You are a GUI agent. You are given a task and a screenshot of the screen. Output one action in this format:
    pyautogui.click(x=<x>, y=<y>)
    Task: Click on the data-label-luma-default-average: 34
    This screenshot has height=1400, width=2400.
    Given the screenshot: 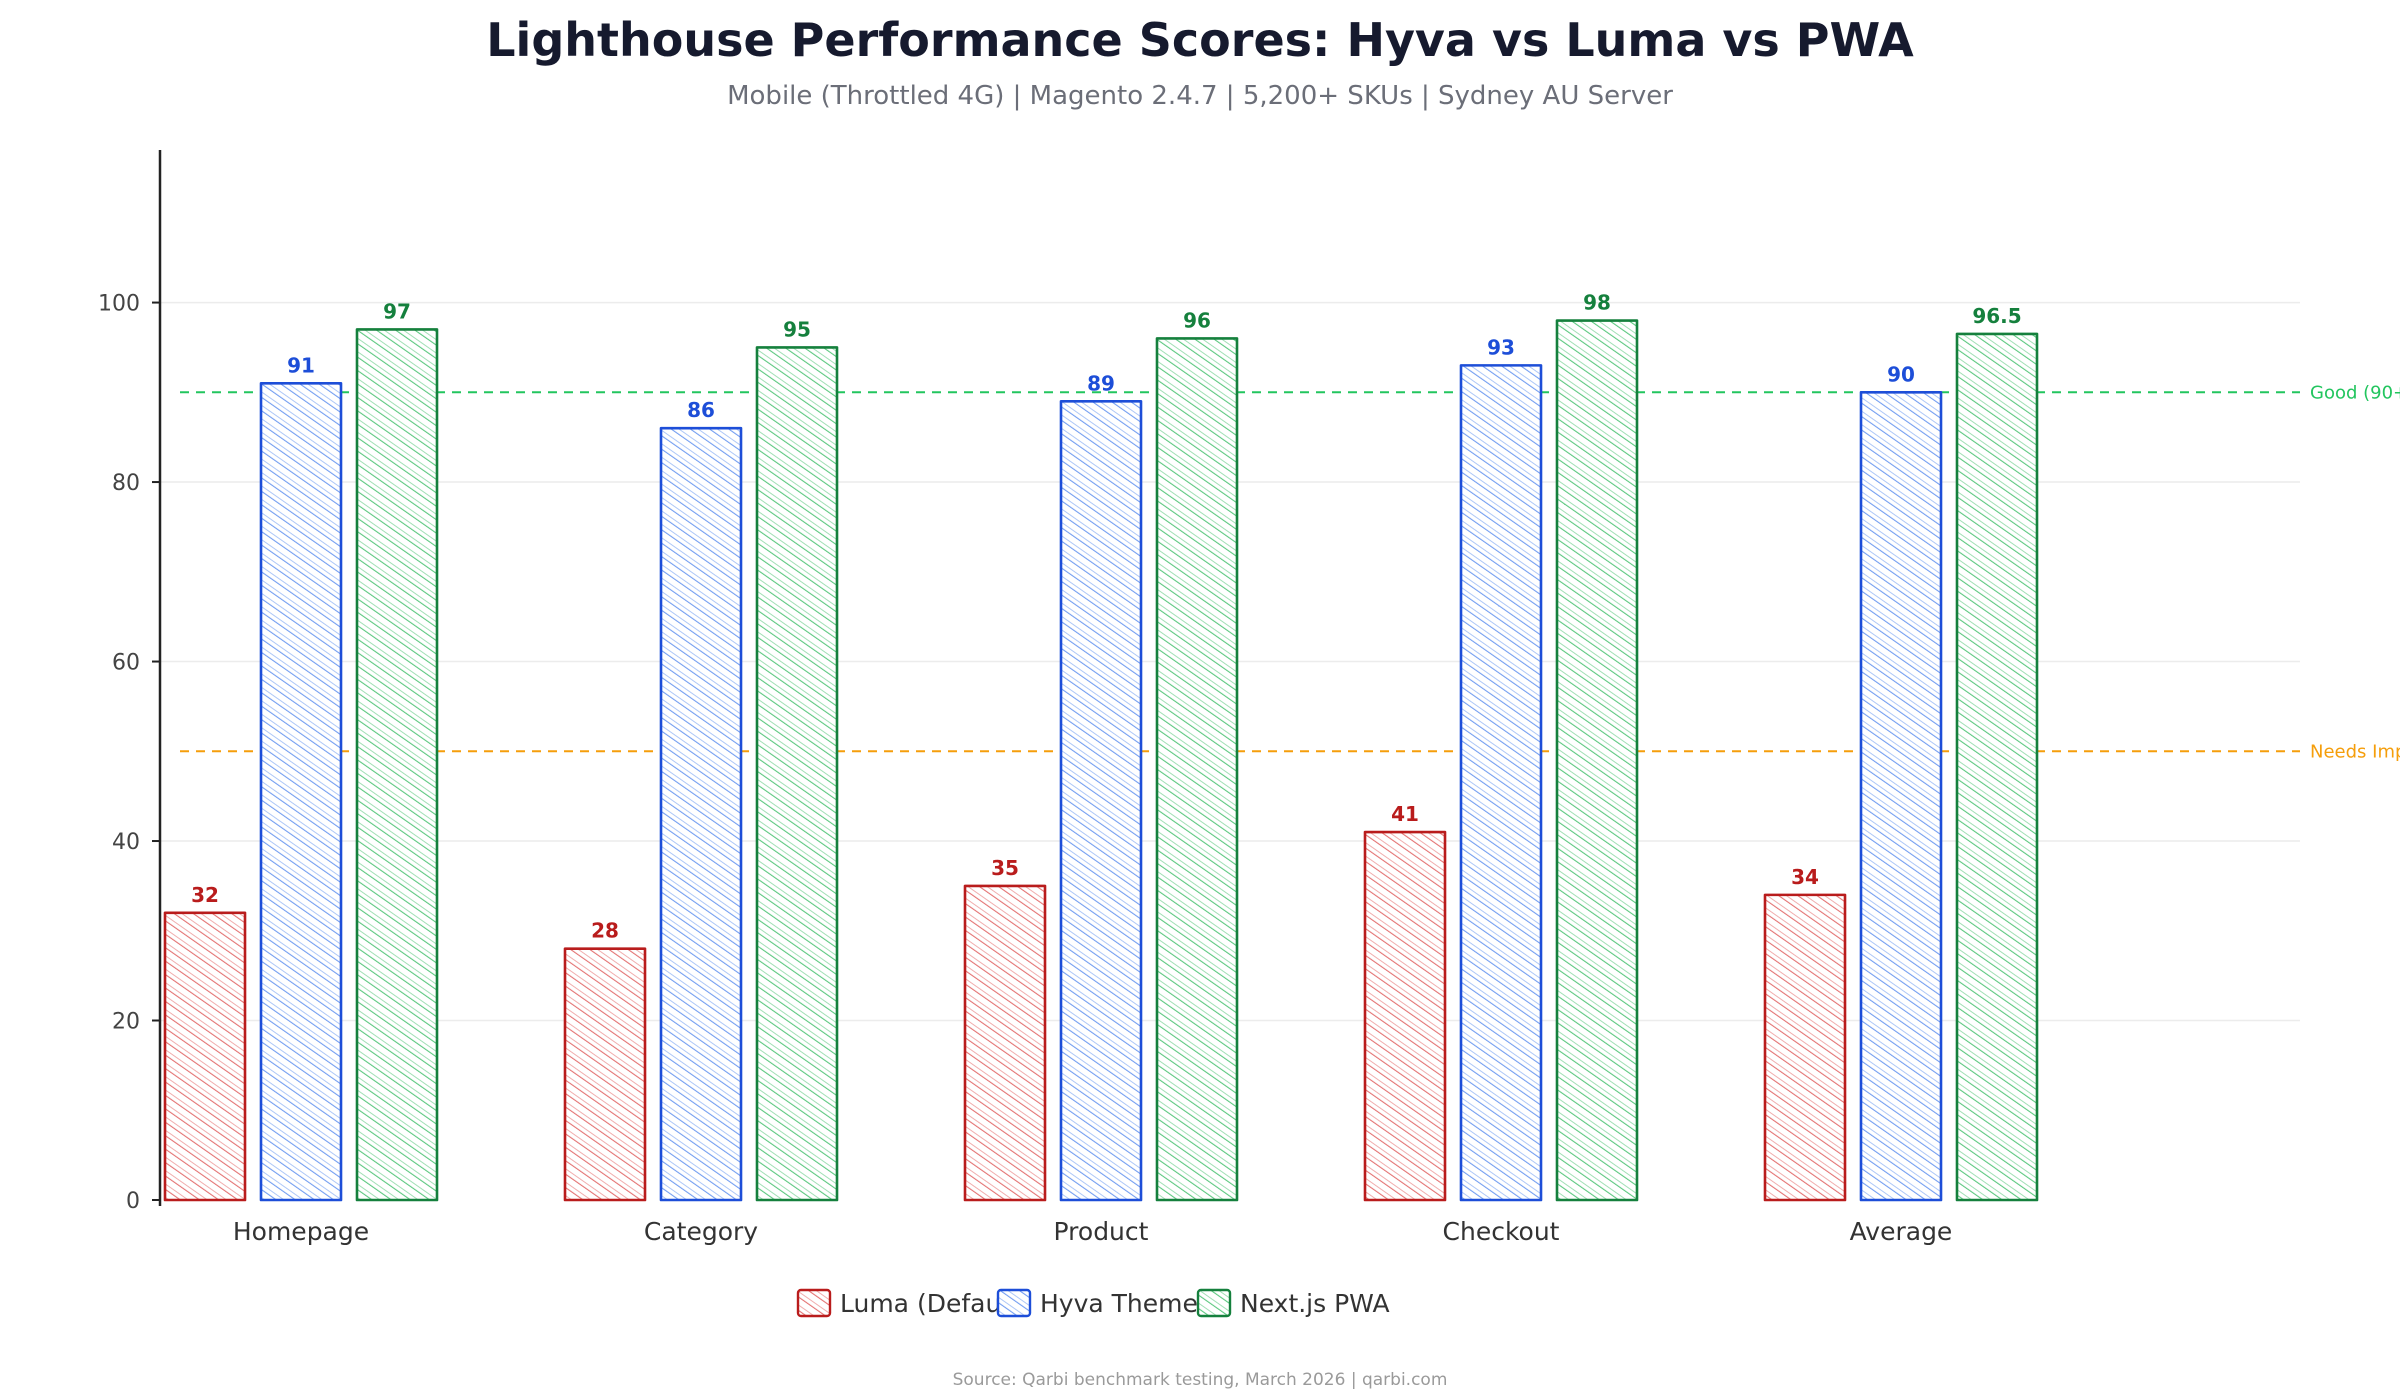 What is the action you would take?
    pyautogui.click(x=1805, y=877)
    